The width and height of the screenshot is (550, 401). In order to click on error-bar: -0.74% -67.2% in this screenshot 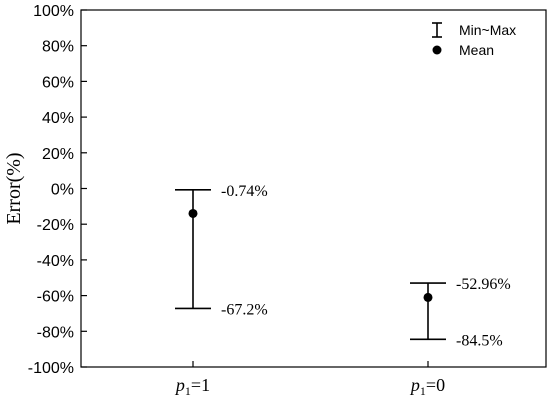, I will do `click(221, 250)`.